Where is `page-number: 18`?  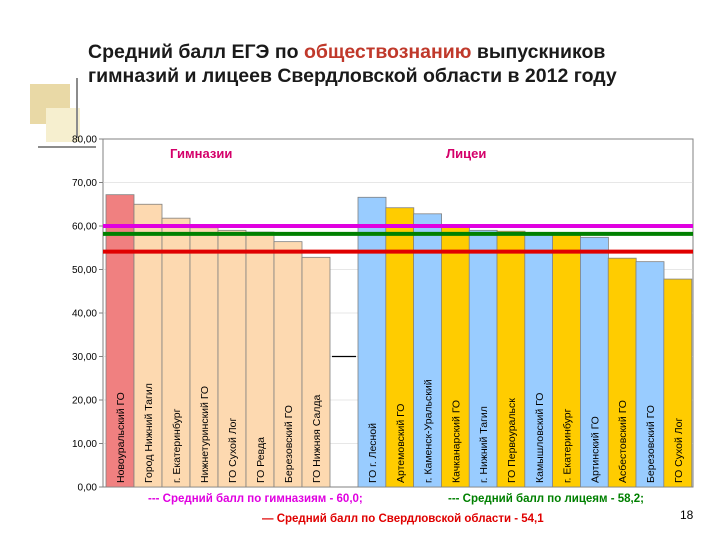 page-number: 18 is located at coordinates (687, 515).